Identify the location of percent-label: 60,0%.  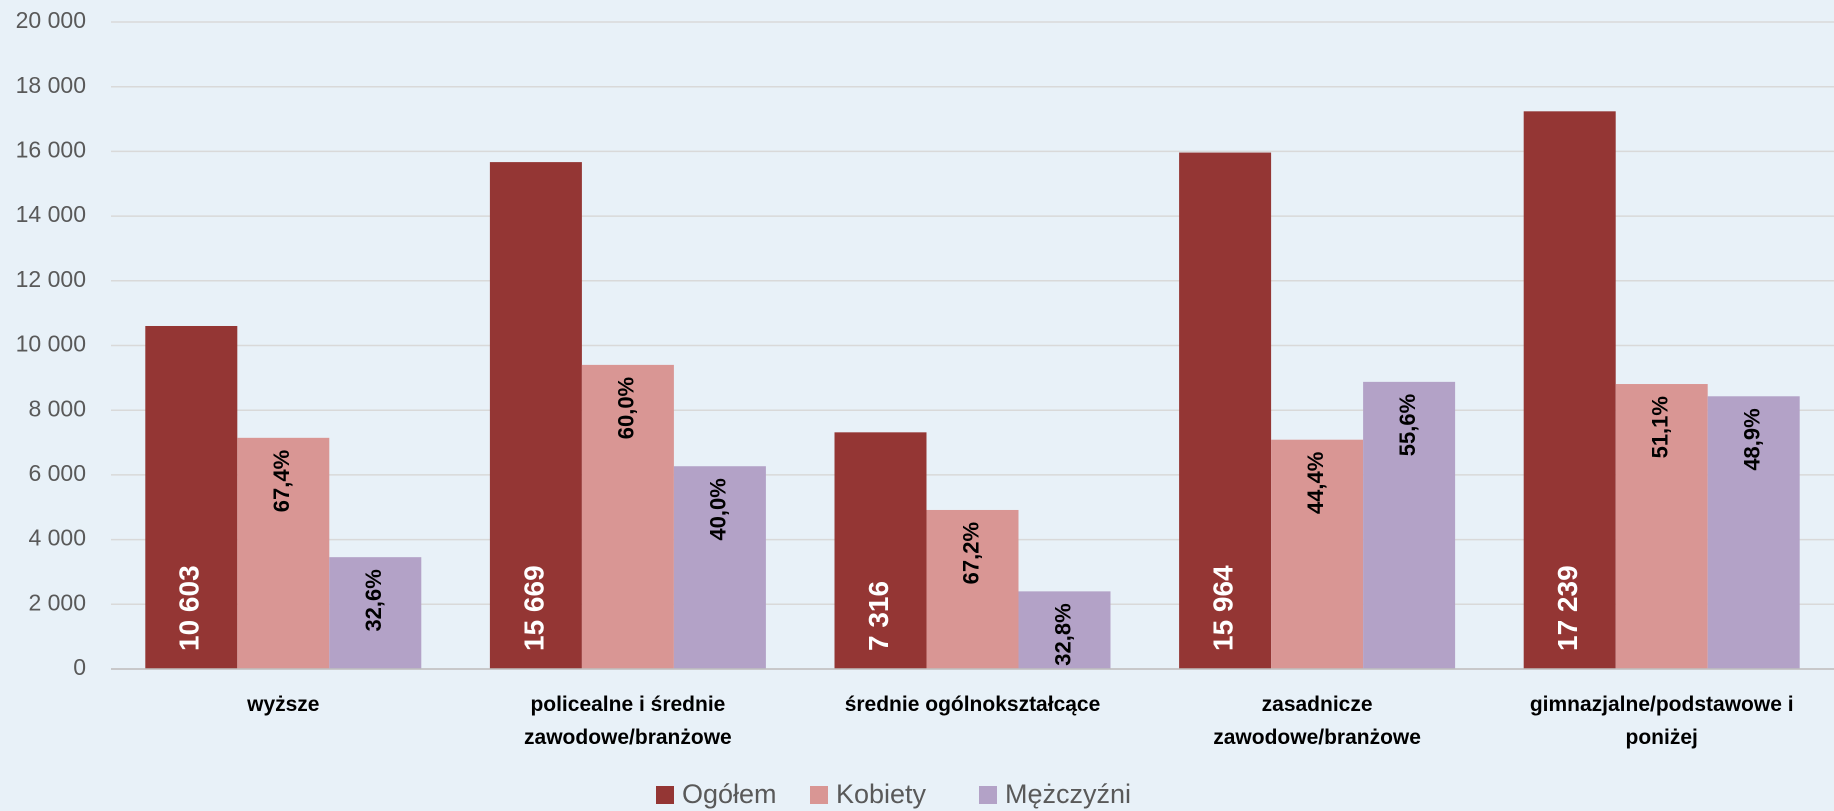
(626, 408).